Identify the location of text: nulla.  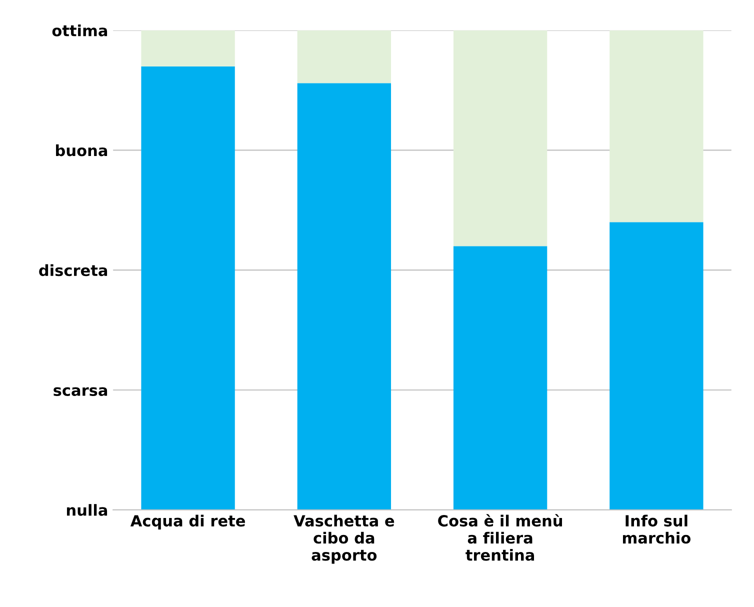
(87, 510).